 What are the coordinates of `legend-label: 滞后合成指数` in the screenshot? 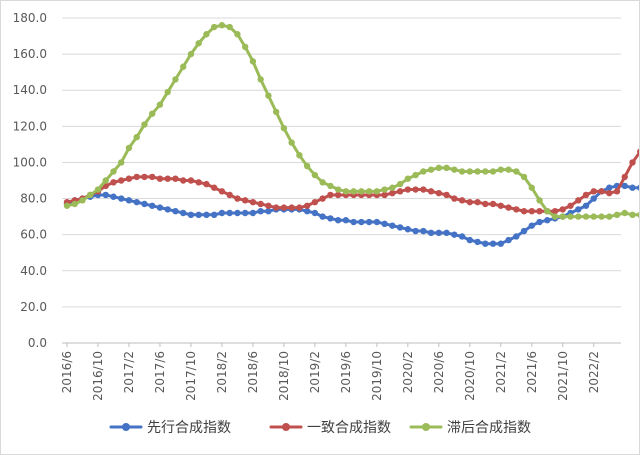 It's located at (489, 428).